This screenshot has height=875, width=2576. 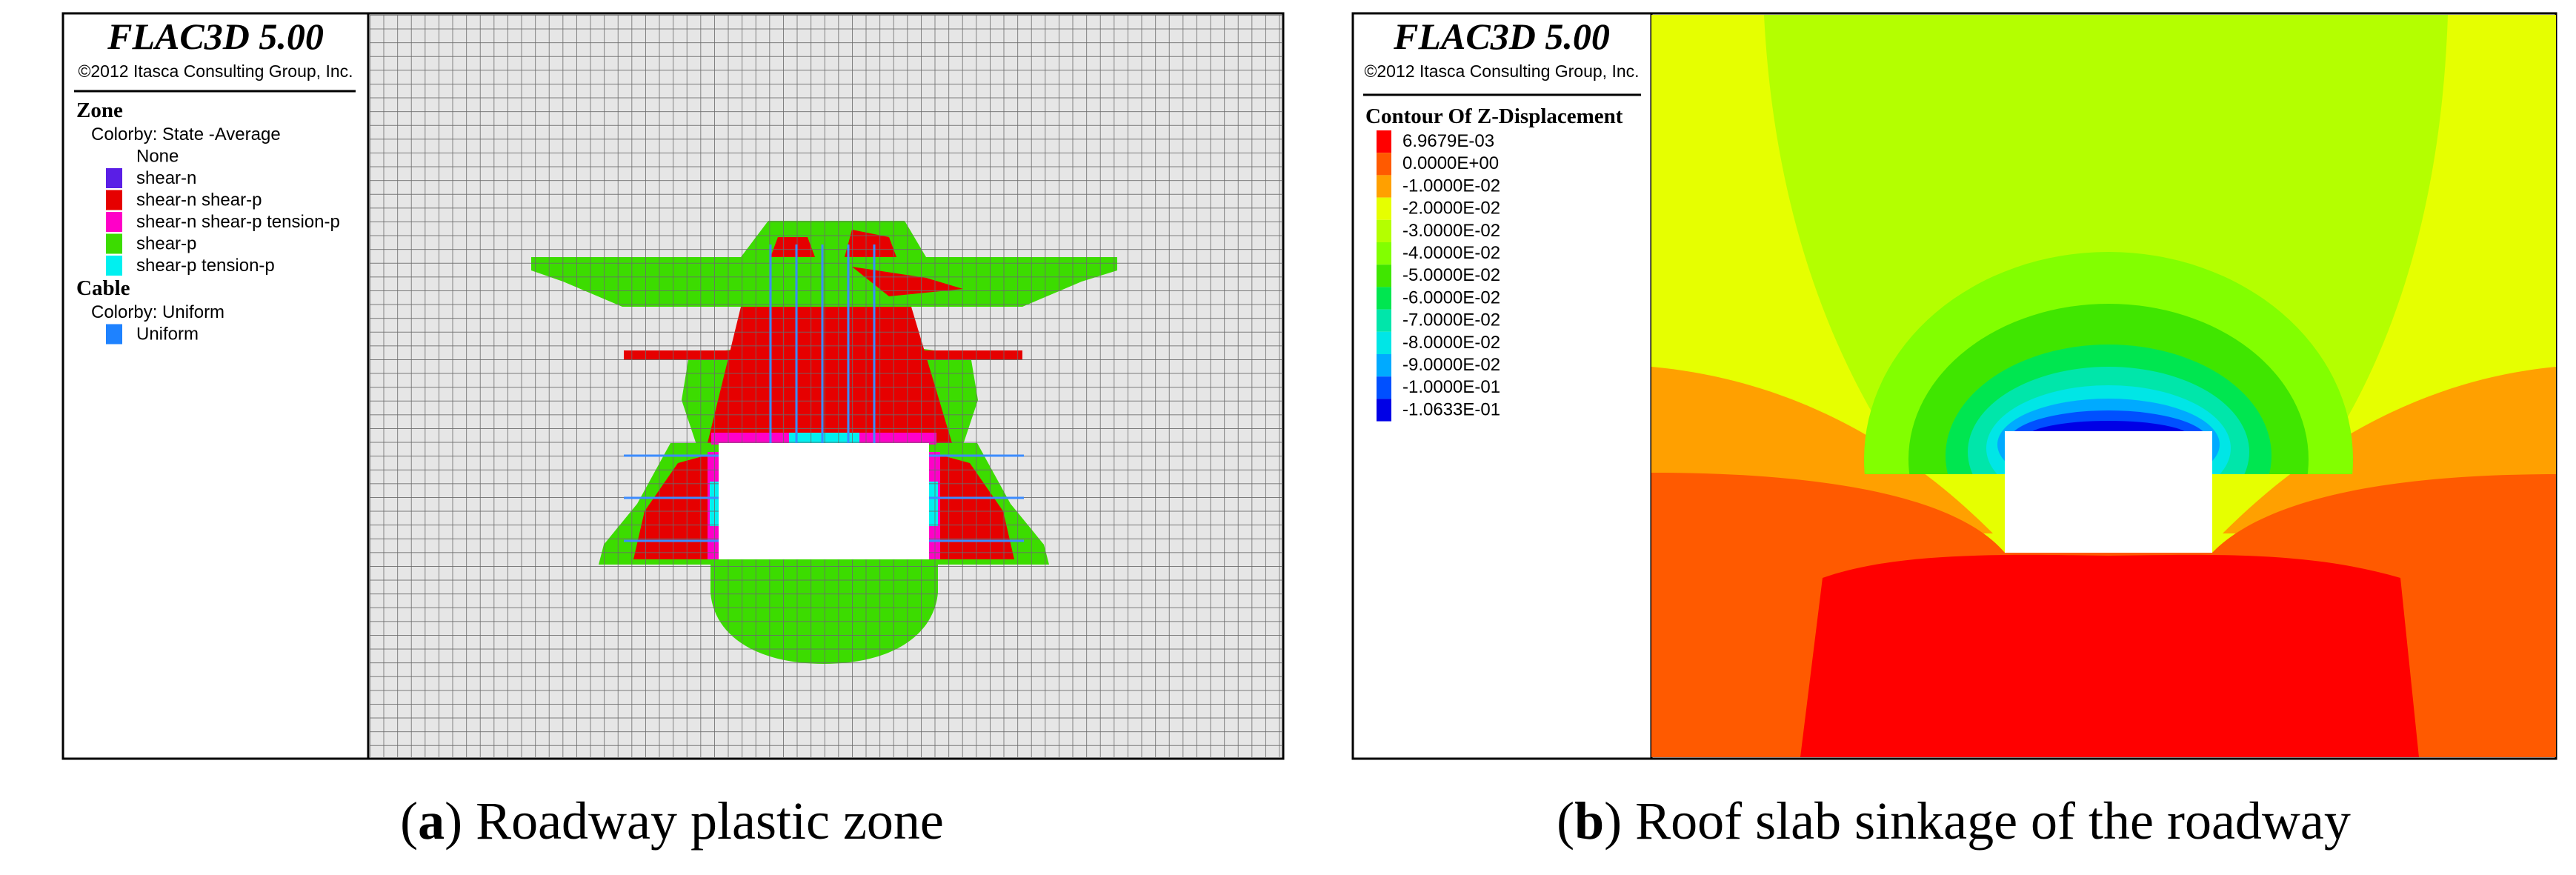 I want to click on legend-label: shear-p tension-p, so click(x=206, y=266).